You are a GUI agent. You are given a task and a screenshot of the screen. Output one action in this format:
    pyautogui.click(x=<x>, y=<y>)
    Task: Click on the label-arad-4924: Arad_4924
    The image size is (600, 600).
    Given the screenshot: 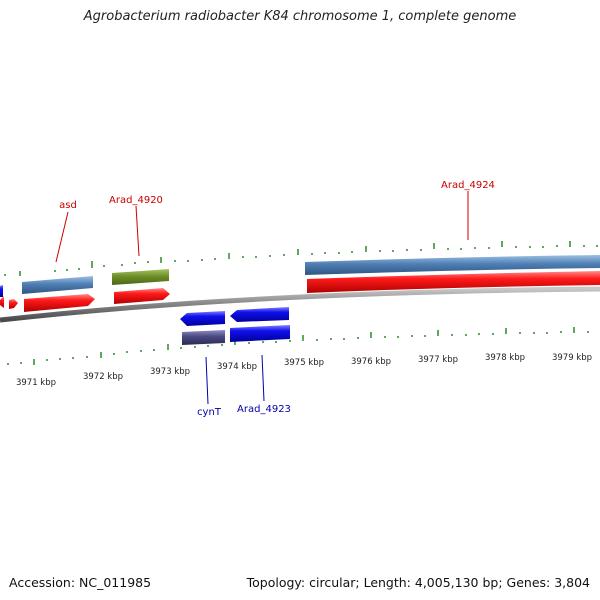 What is the action you would take?
    pyautogui.click(x=468, y=185)
    